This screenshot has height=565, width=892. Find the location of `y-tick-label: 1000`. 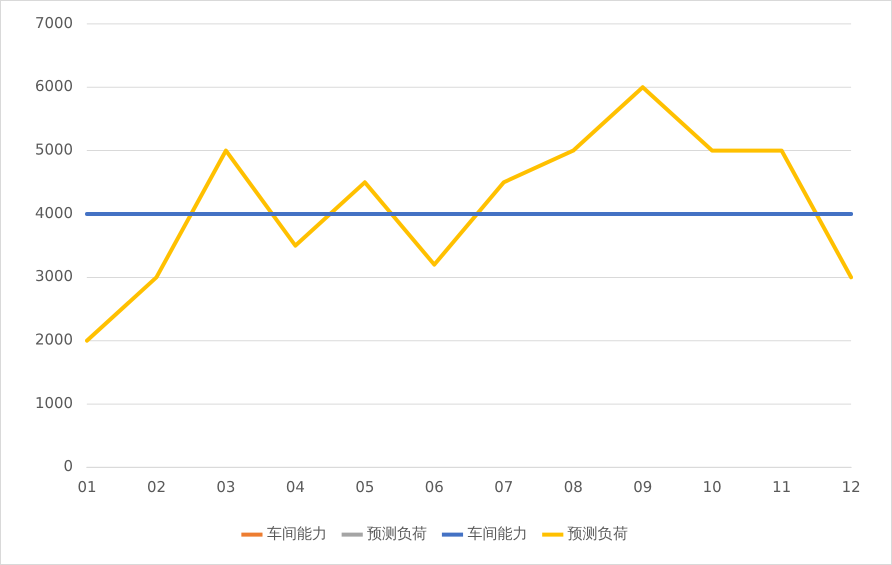

y-tick-label: 1000 is located at coordinates (54, 403).